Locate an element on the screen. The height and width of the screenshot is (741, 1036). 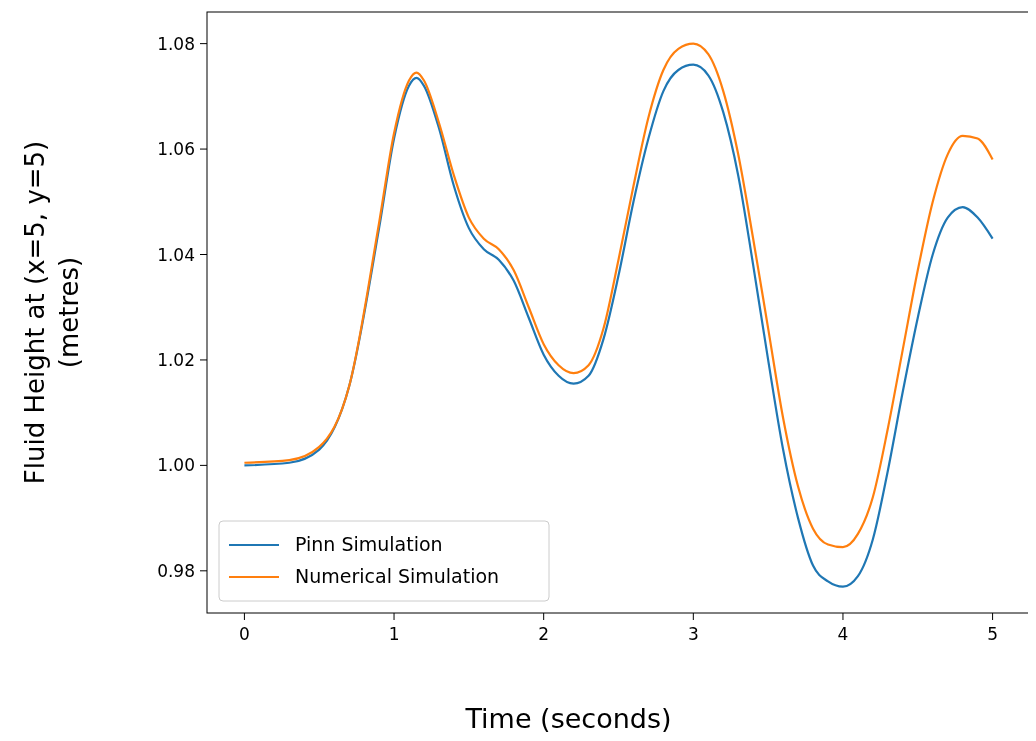
x-tick-label: 4 is located at coordinates (843, 634).